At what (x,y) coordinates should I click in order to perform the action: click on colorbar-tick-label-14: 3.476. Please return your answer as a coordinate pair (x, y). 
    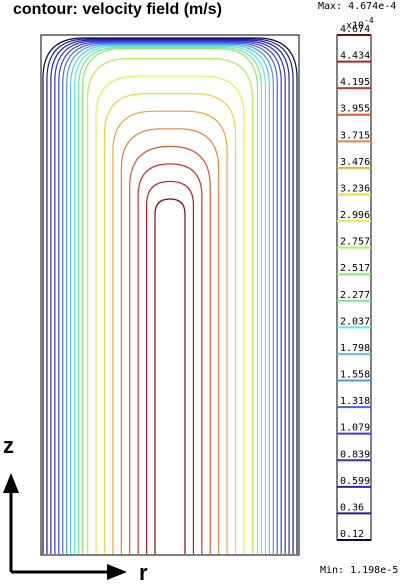
    Looking at the image, I should click on (355, 162).